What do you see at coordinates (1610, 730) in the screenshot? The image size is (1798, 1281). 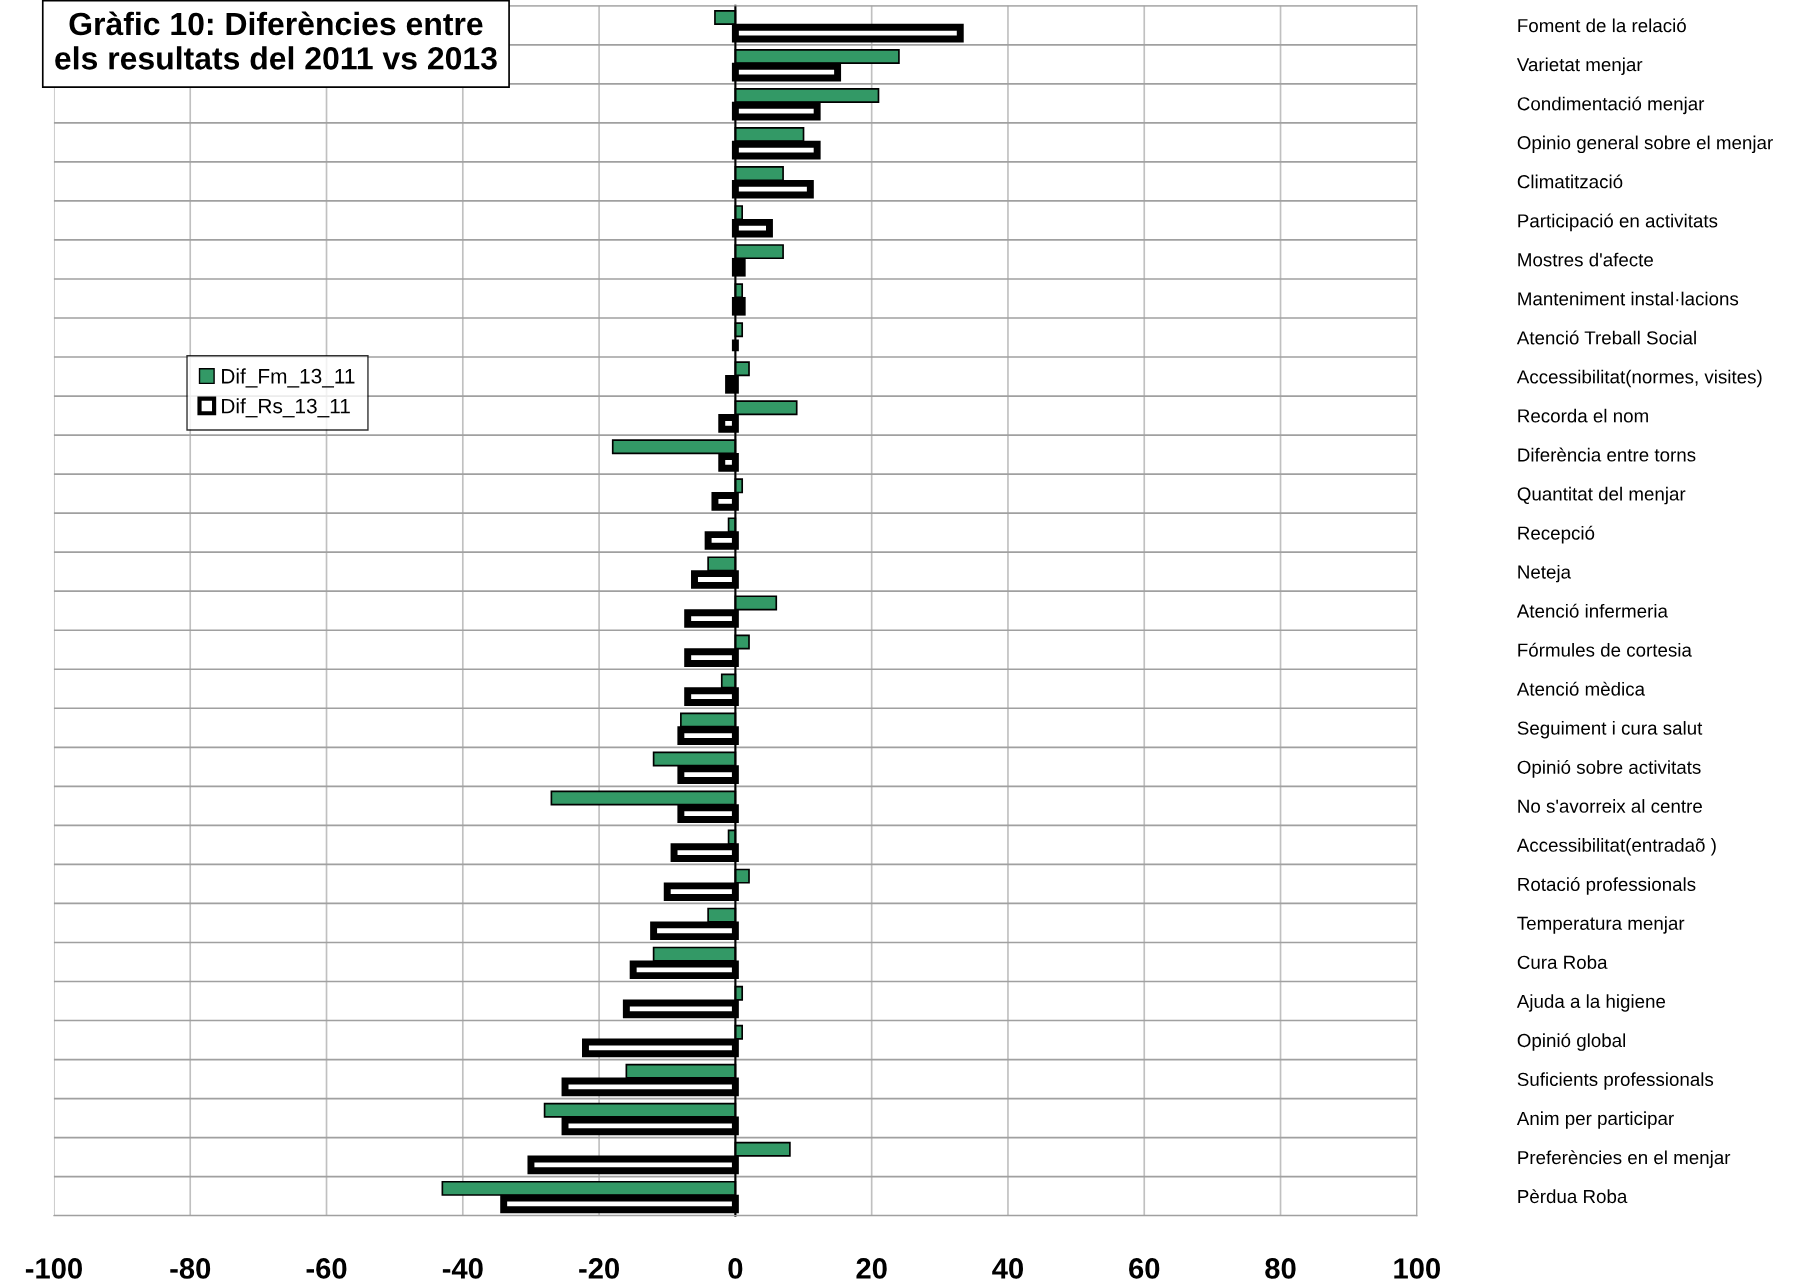 I see `y-tick-label: Seguiment i cura salut` at bounding box center [1610, 730].